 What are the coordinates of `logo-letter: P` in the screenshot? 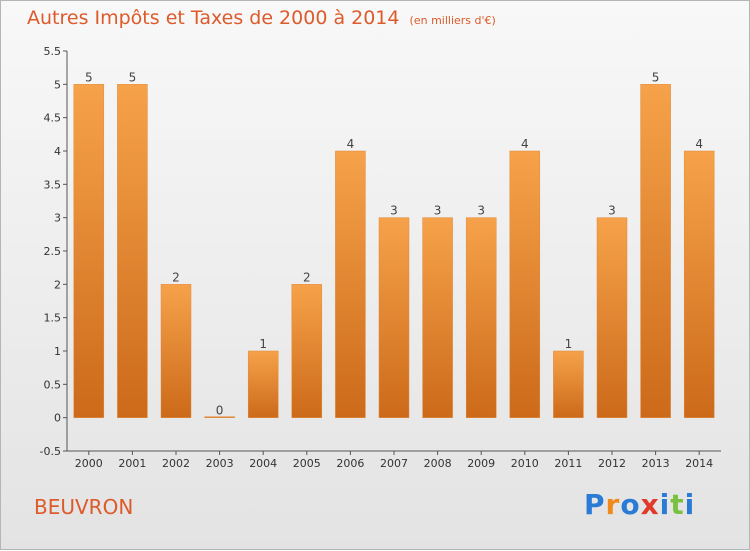 It's located at (595, 504).